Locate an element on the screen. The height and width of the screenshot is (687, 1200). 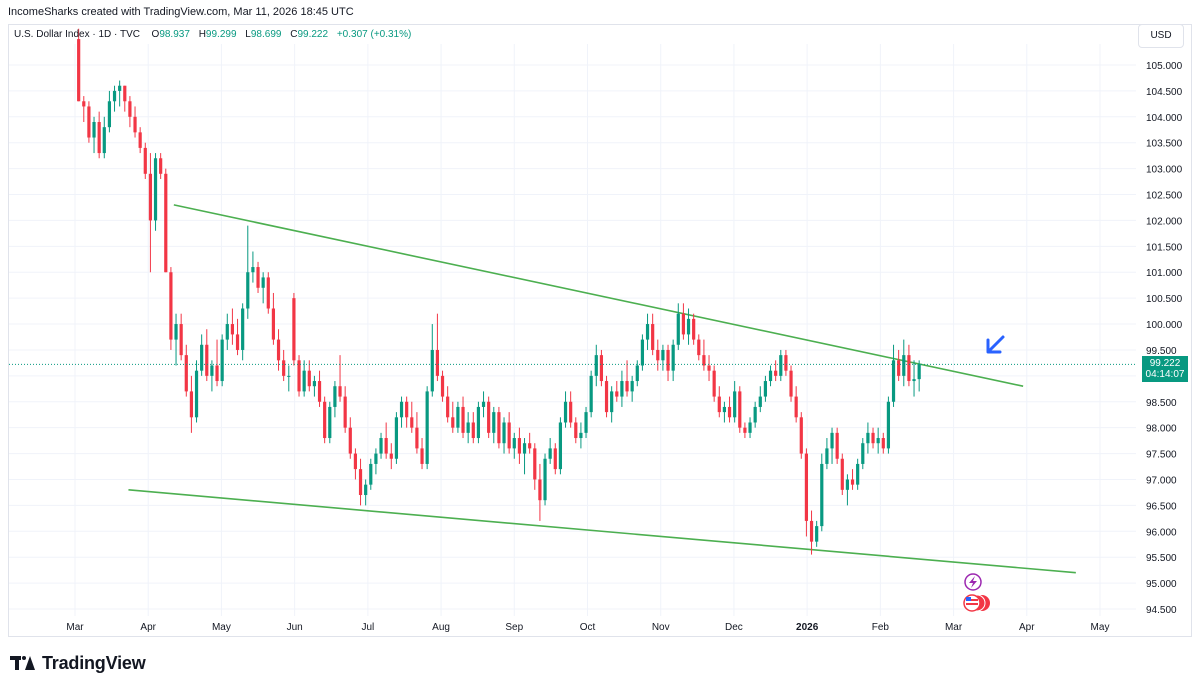
currency-button: USD is located at coordinates (1161, 36).